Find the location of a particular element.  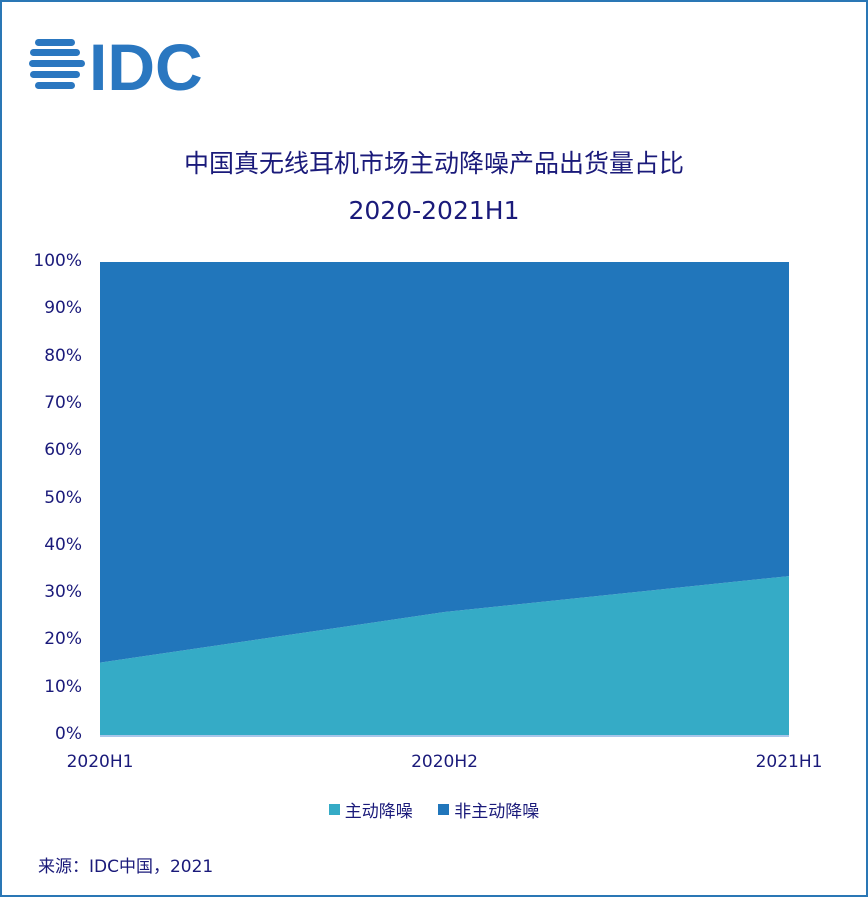

x-tick-label: 2020H1 is located at coordinates (100, 762).